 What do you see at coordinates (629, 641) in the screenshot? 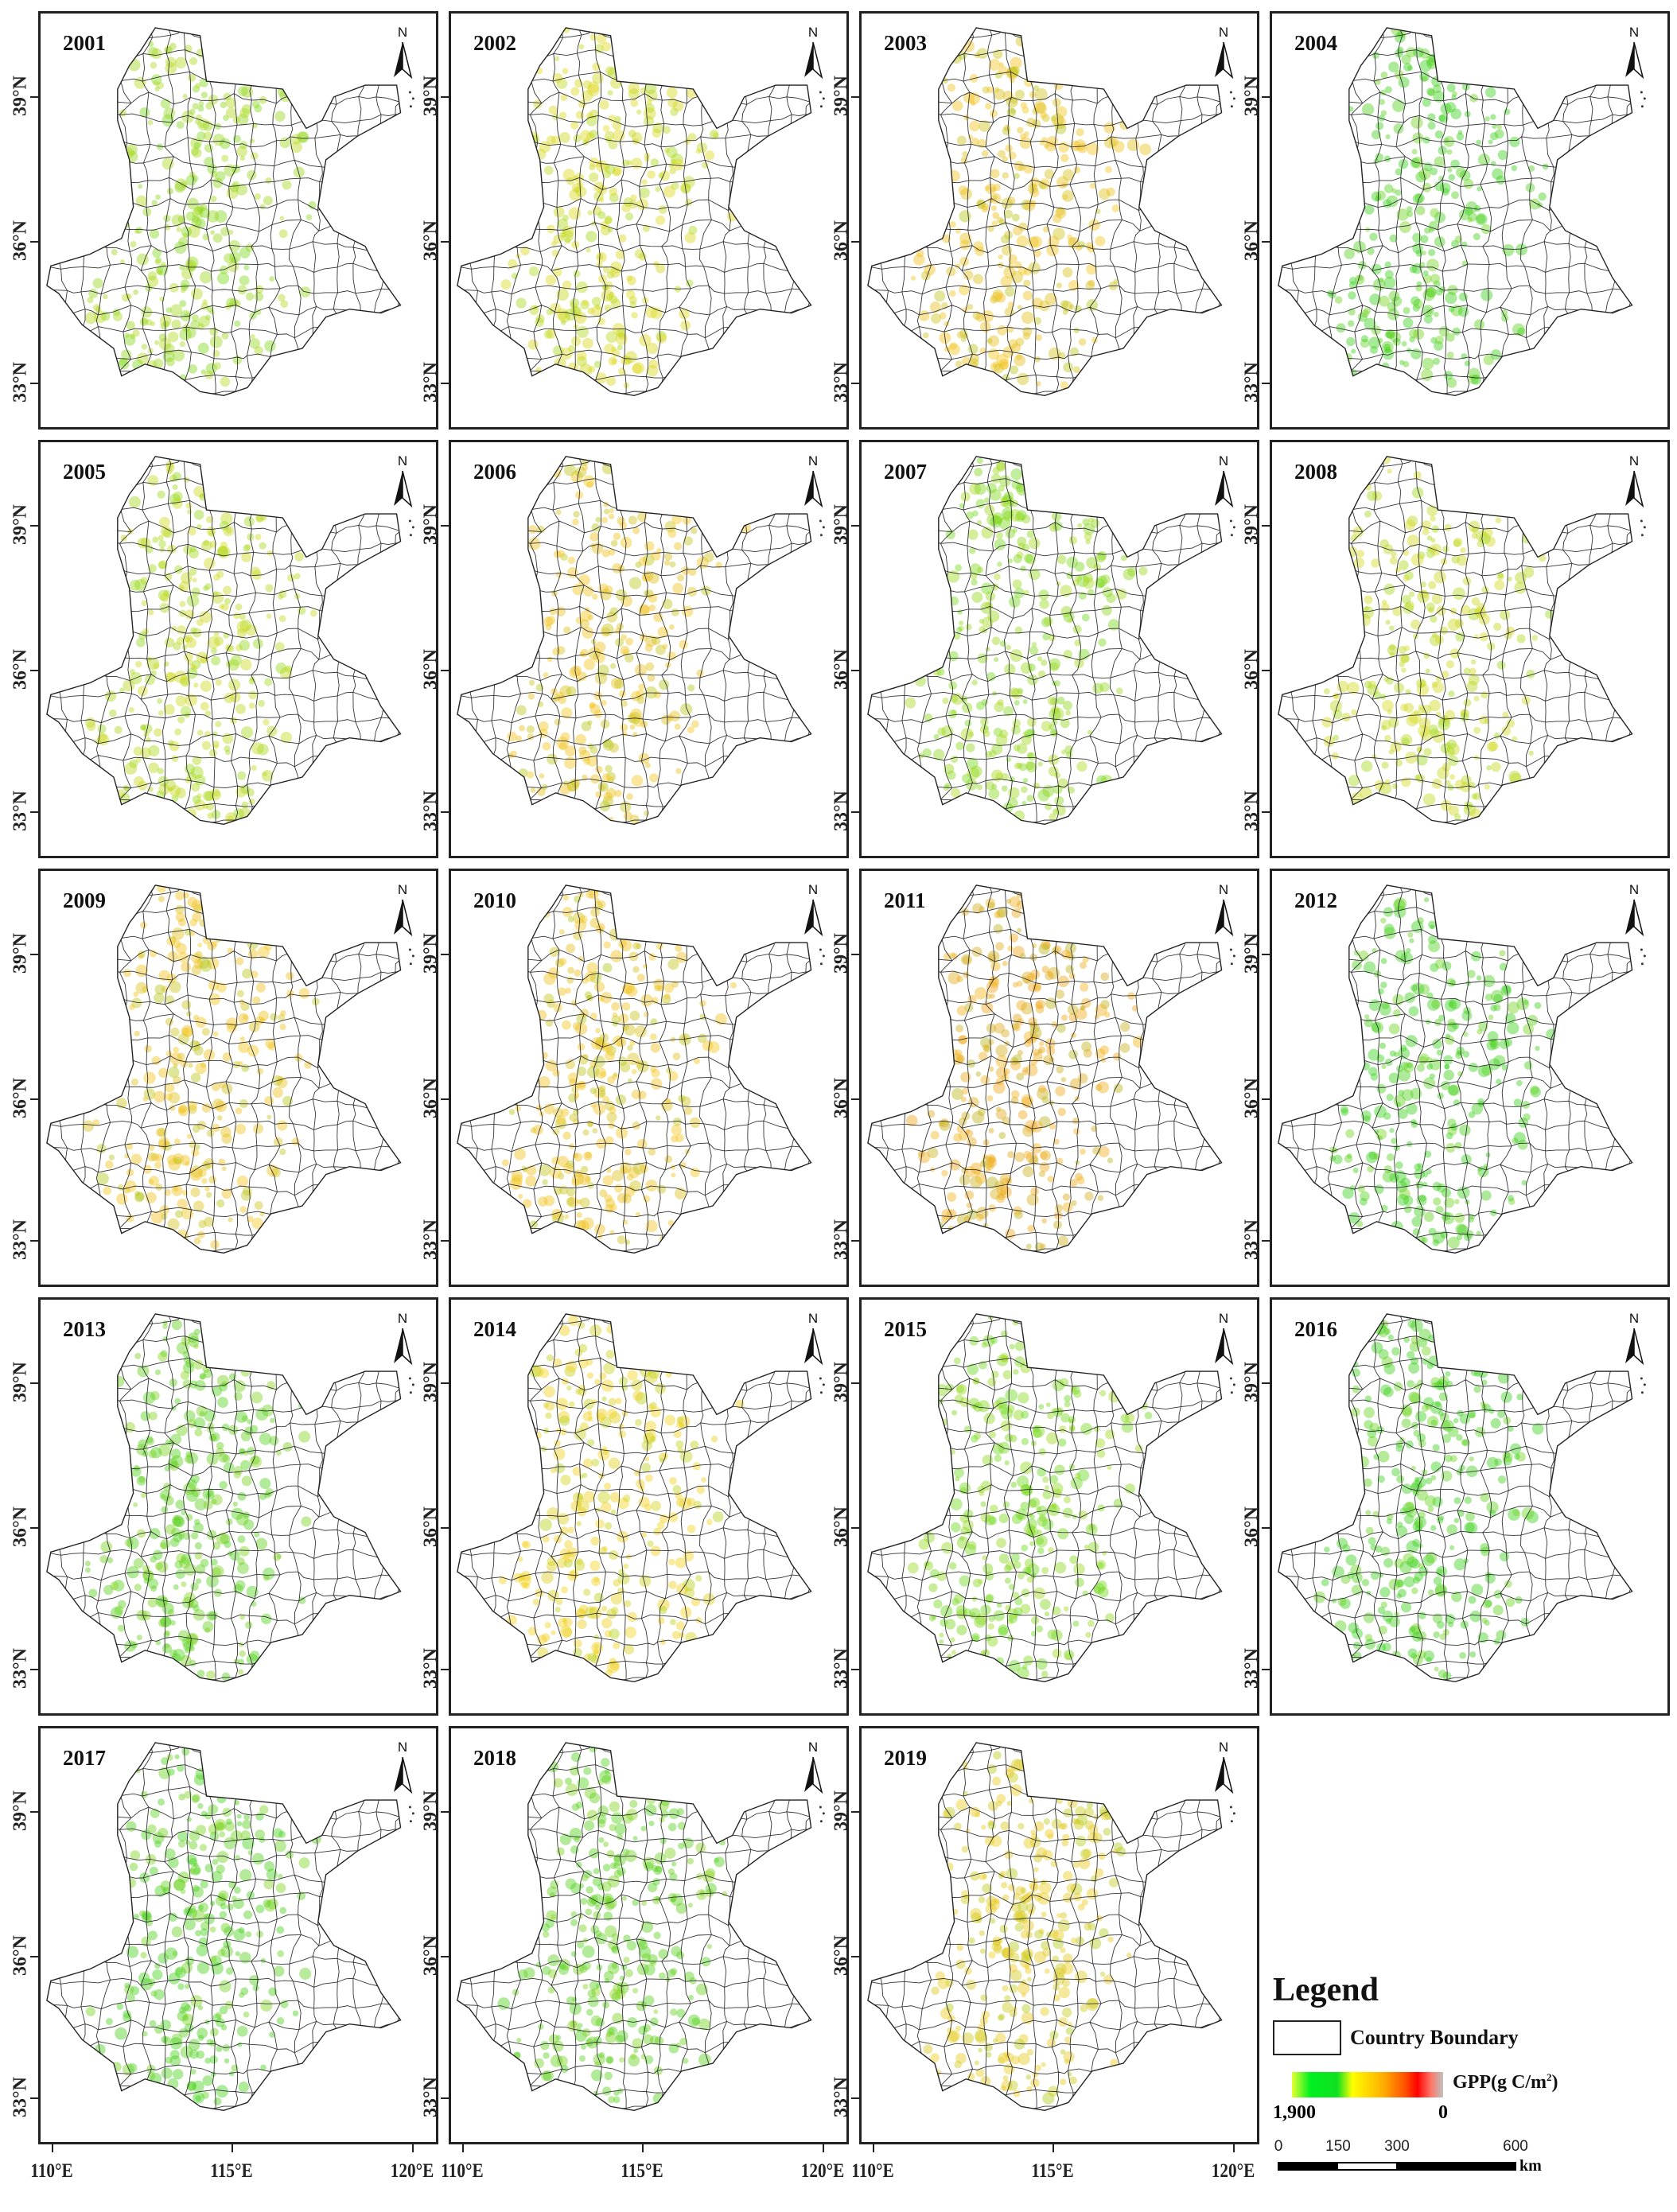
I see `gpp-raster` at bounding box center [629, 641].